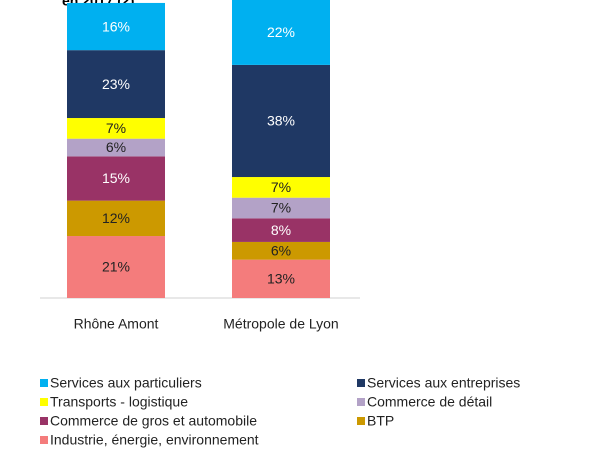  I want to click on data-label: 22%, so click(281, 32).